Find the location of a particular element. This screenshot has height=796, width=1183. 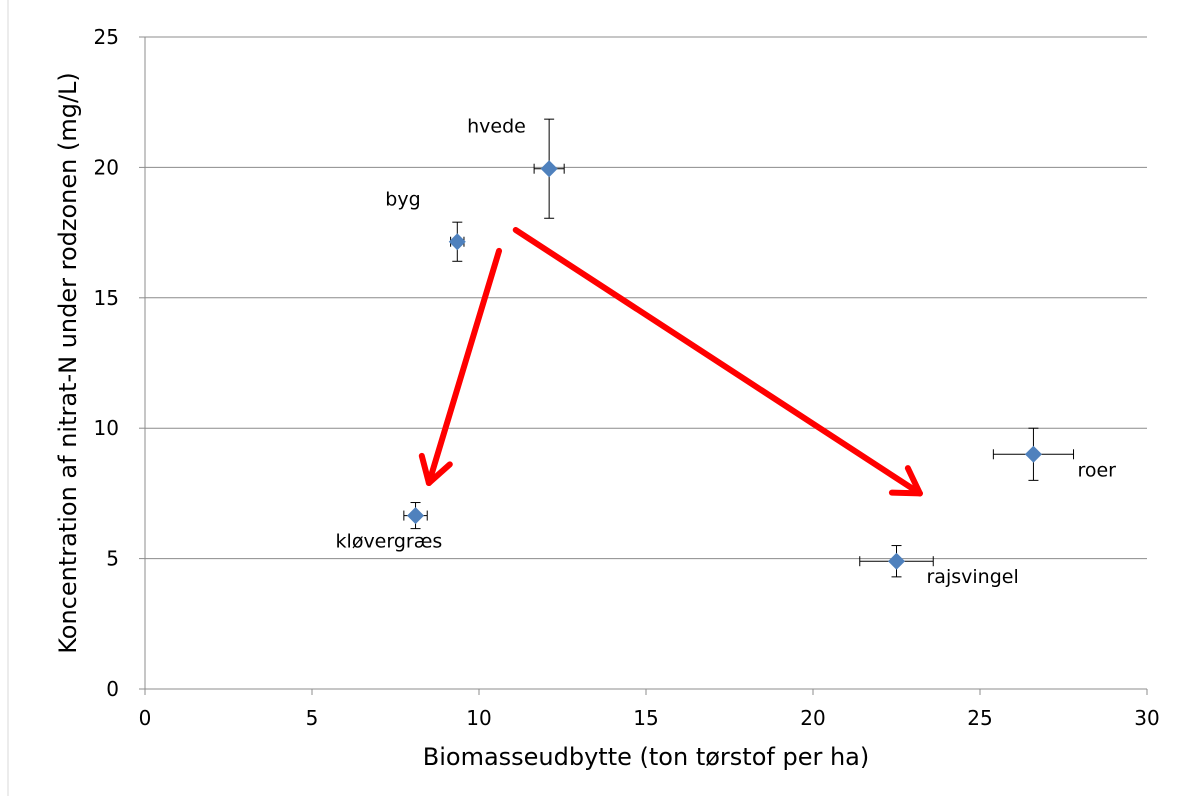

data-point-kløvergræs: kløvergræs is located at coordinates (389, 527).